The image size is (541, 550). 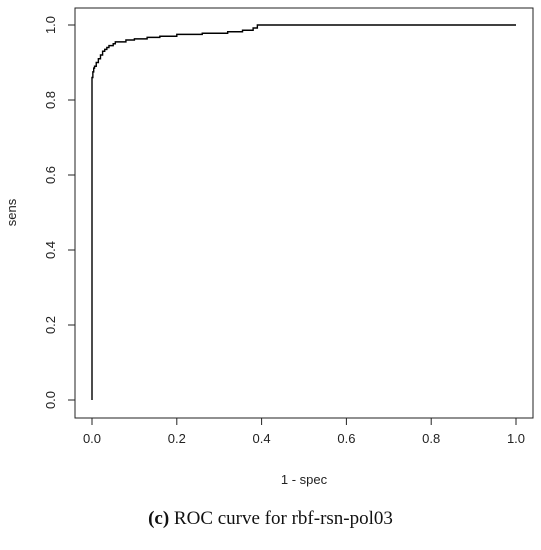 I want to click on caption-label: (c), so click(x=159, y=518).